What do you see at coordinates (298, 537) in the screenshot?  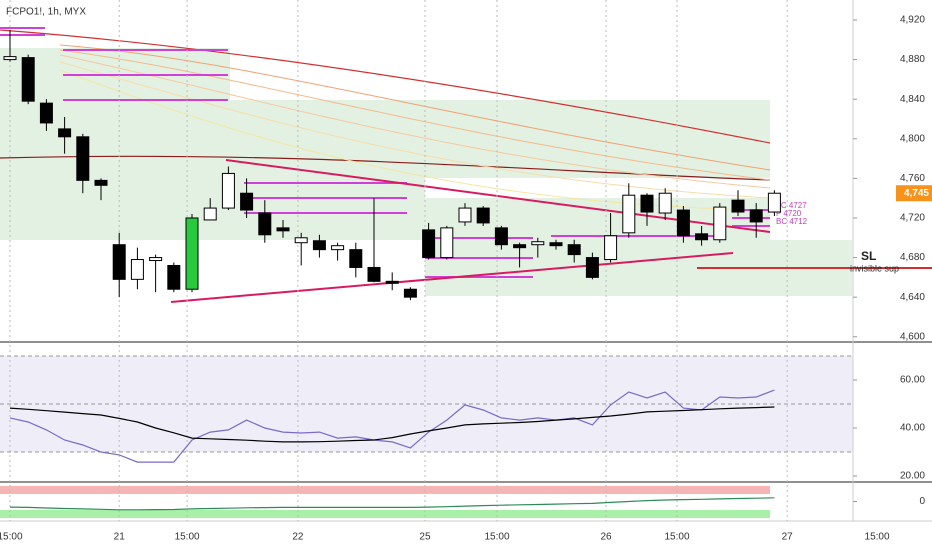 I see `x-tick-label: 22` at bounding box center [298, 537].